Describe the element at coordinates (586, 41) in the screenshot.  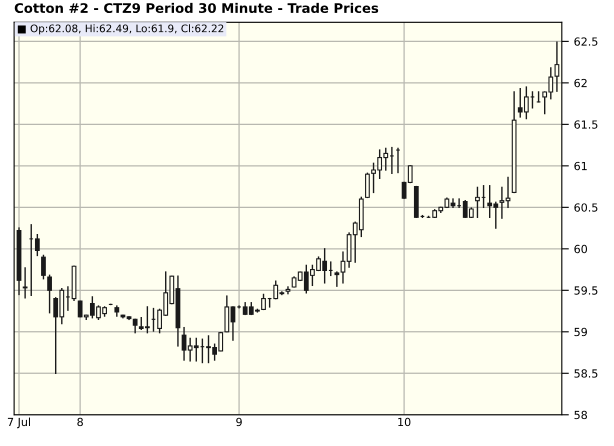
I see `y-tick-label: 62.5` at that location.